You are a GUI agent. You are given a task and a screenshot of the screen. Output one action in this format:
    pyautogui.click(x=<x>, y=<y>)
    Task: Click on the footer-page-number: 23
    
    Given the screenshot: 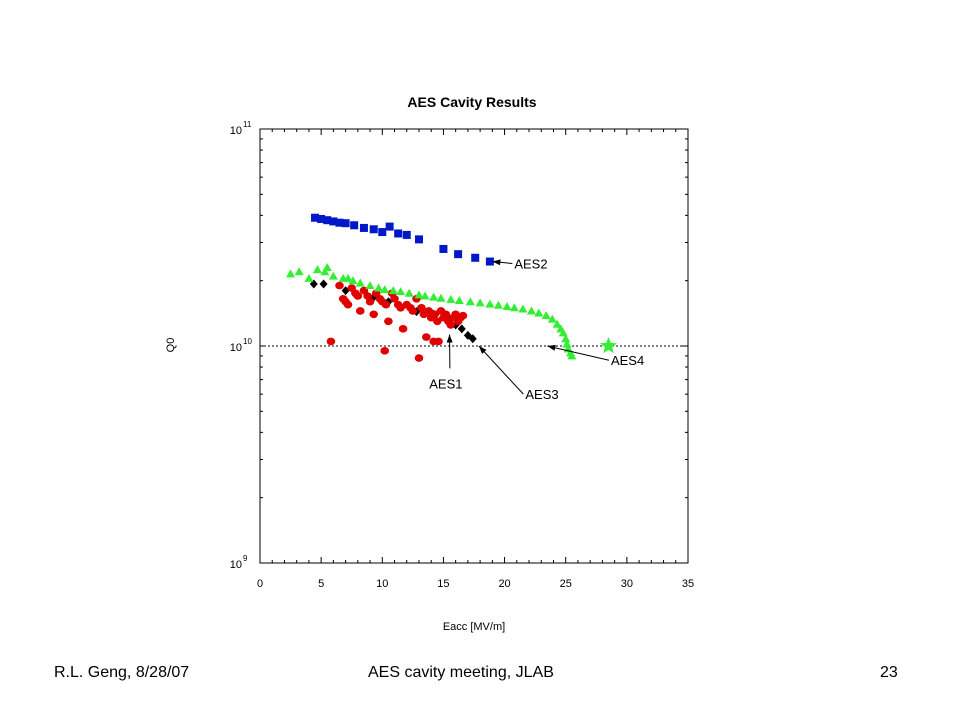 What is the action you would take?
    pyautogui.click(x=889, y=672)
    